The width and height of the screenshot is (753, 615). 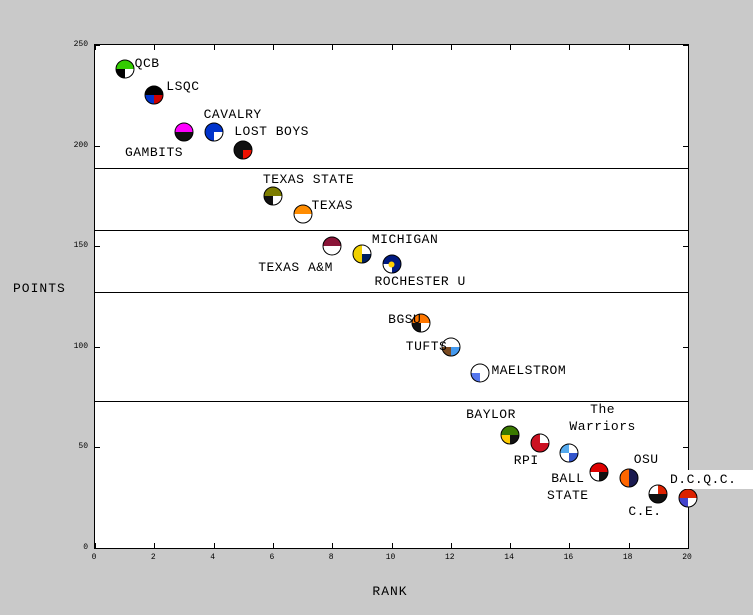 I want to click on x-tick-label: 4, so click(x=212, y=557).